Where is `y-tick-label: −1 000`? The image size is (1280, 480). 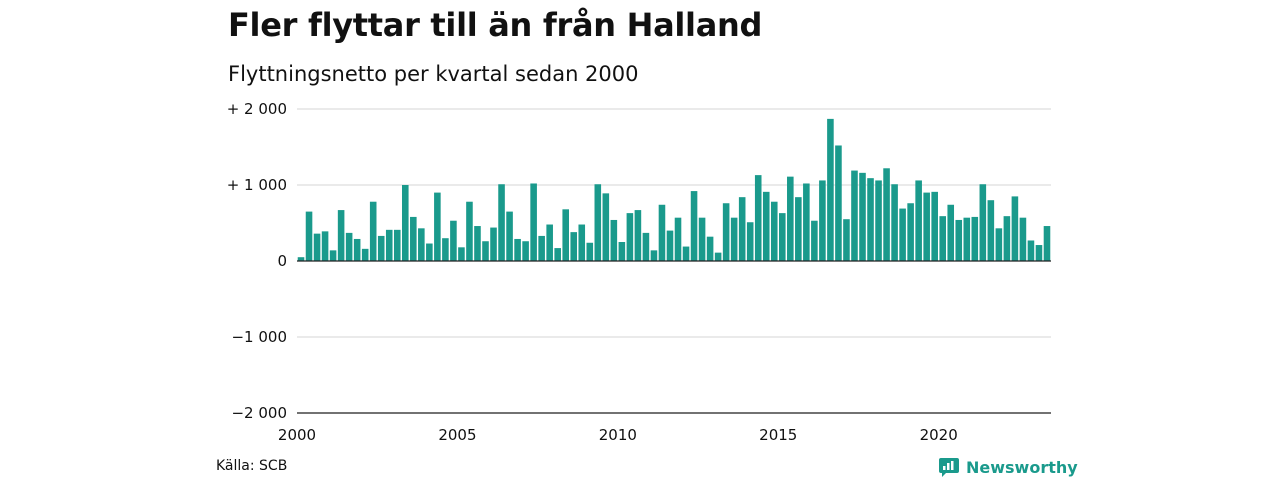 y-tick-label: −1 000 is located at coordinates (259, 337).